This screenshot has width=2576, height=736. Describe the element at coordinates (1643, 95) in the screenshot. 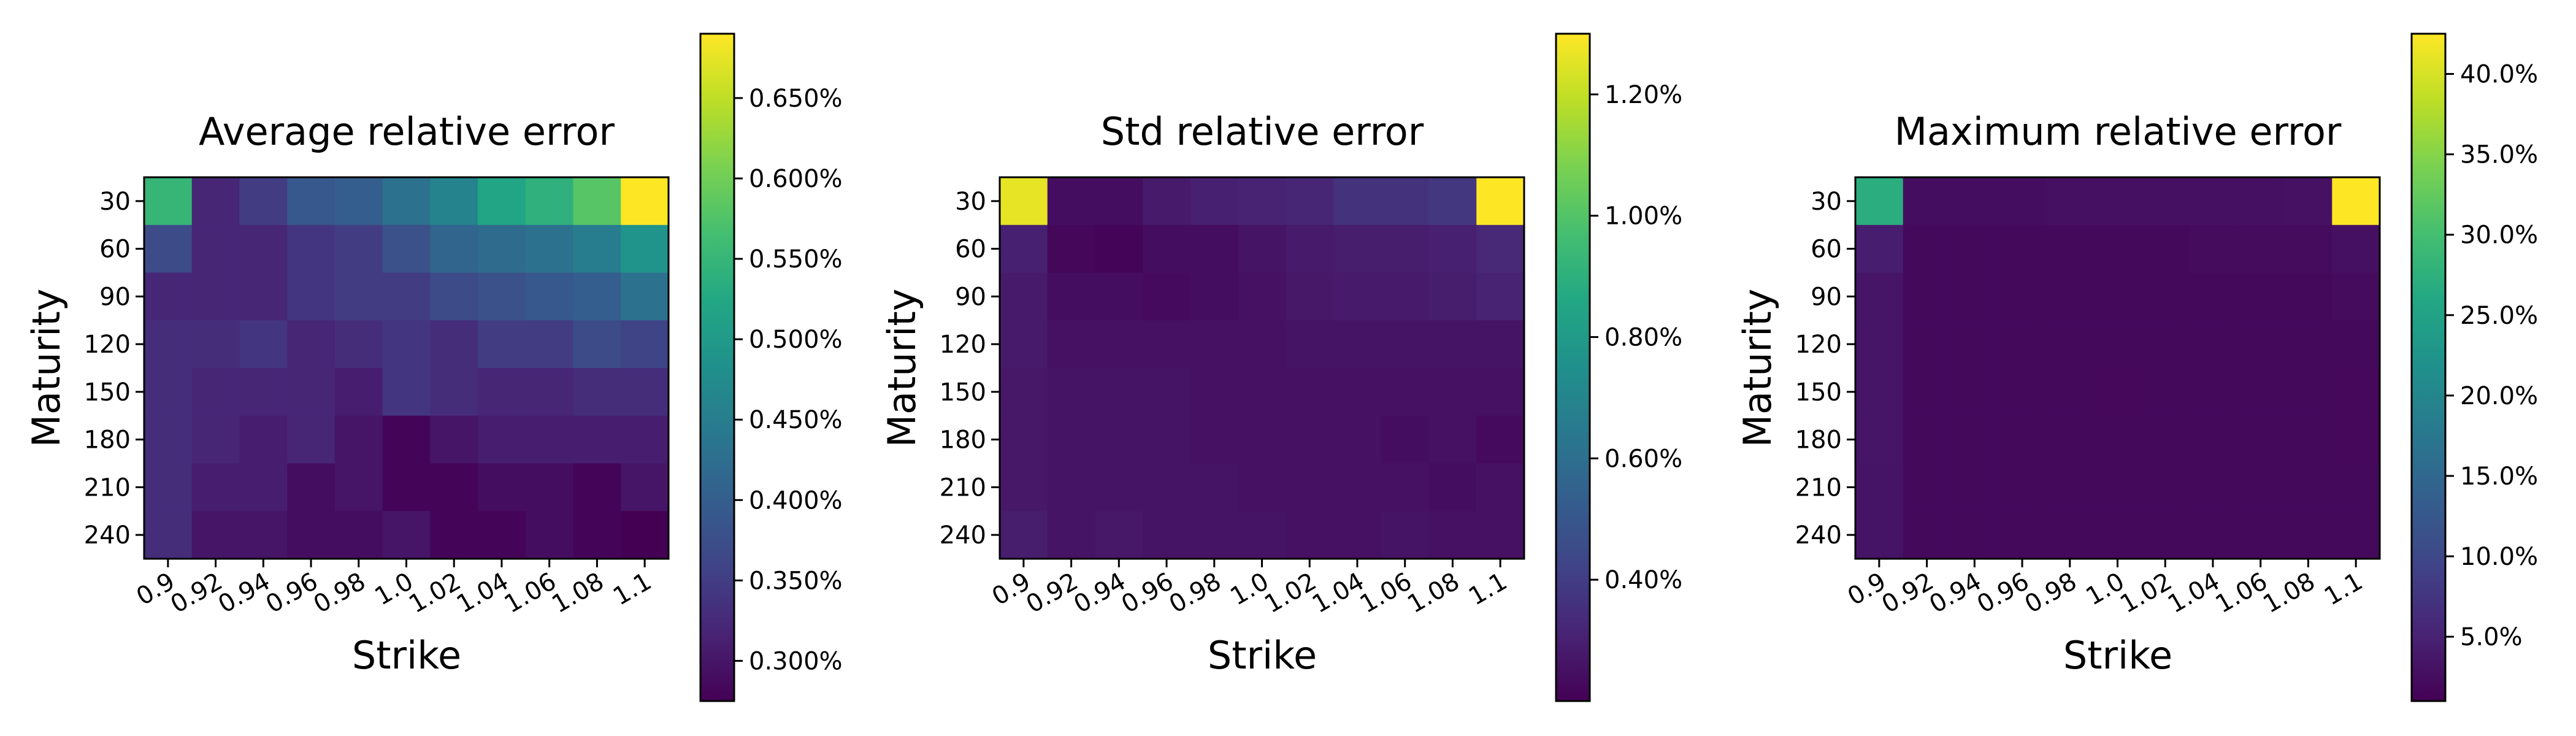

I see `colorbar-tick-label: 1.20%` at that location.